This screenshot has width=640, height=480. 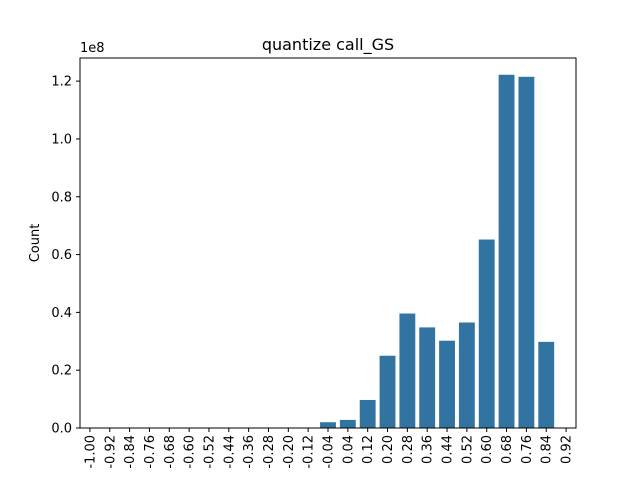 What do you see at coordinates (526, 252) in the screenshot?
I see `bar-0.76` at bounding box center [526, 252].